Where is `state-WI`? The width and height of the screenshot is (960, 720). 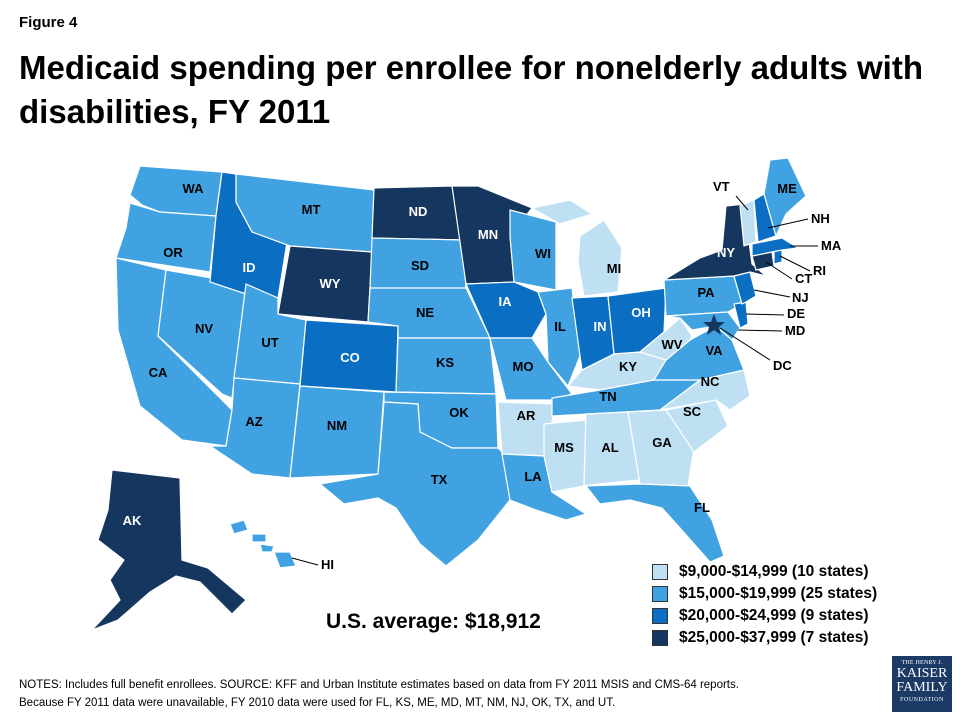
state-WI is located at coordinates (533, 250).